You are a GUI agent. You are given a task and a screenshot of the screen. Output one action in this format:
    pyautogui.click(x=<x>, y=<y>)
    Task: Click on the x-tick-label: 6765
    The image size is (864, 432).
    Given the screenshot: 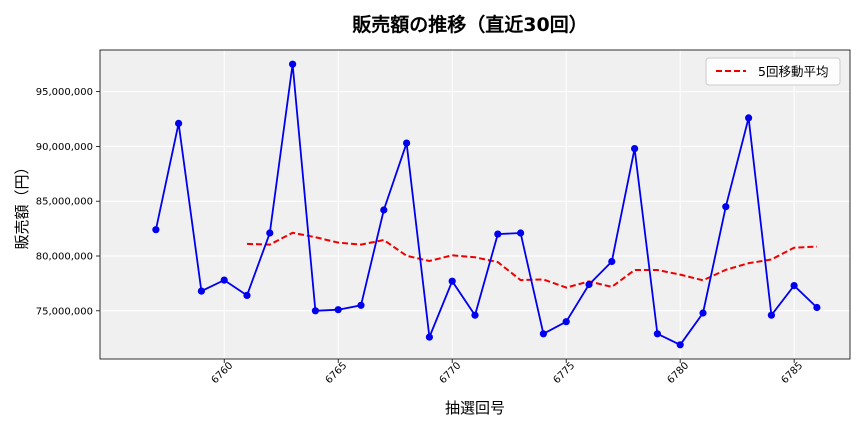 What is the action you would take?
    pyautogui.click(x=337, y=373)
    